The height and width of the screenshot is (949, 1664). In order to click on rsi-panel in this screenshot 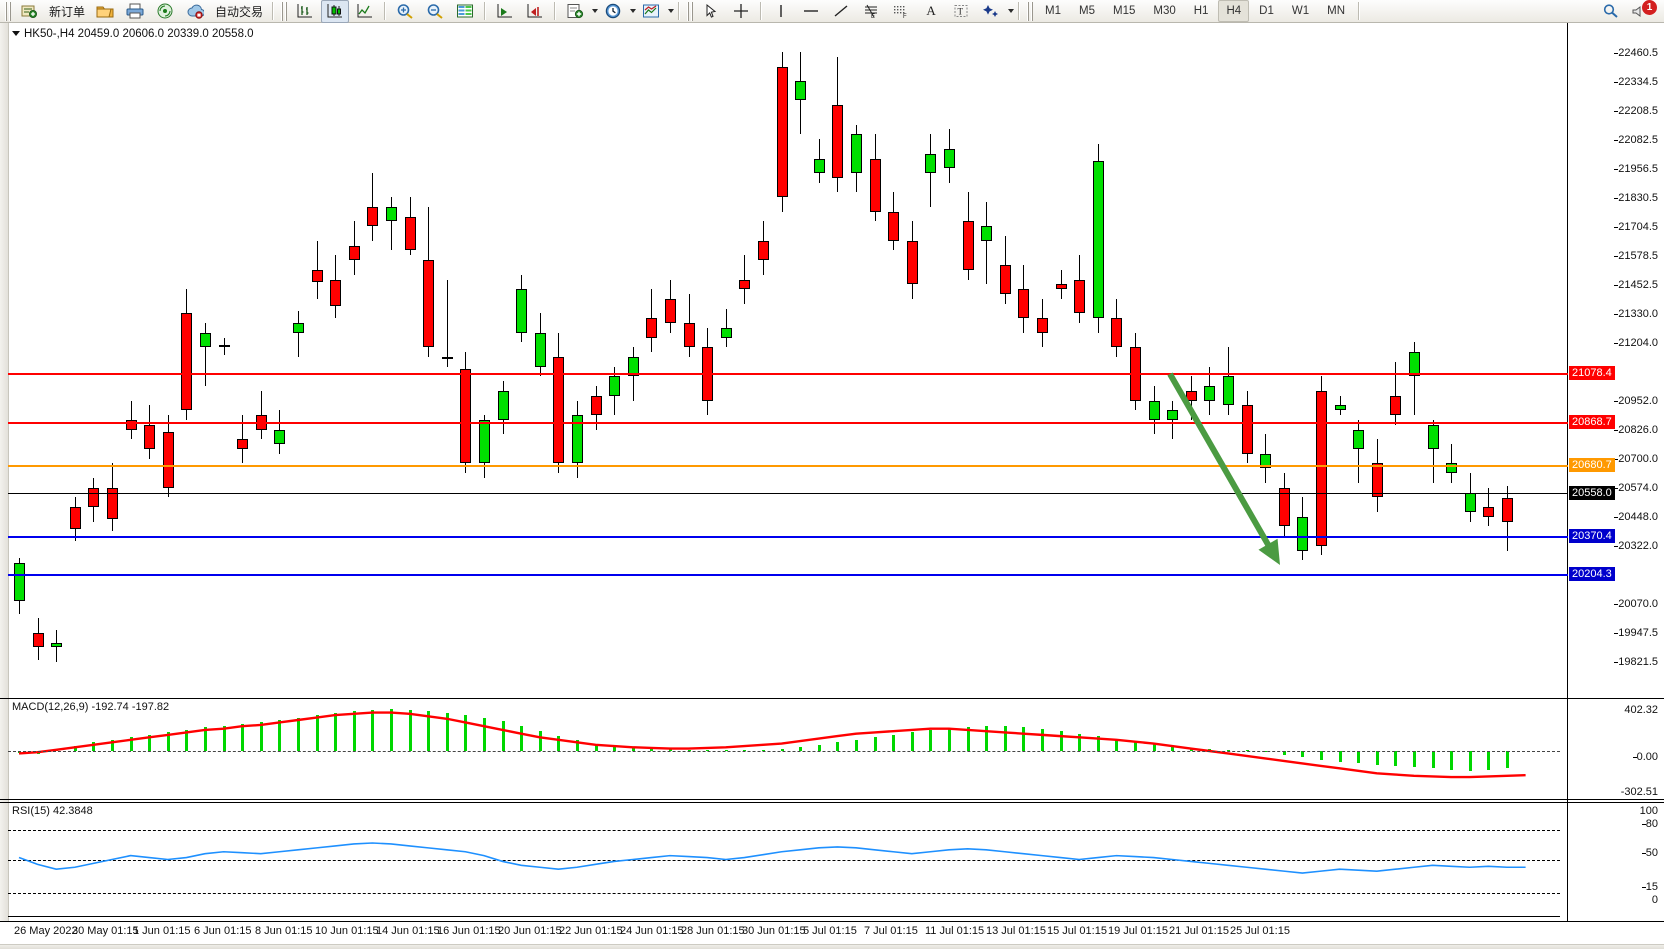, I will do `click(784, 860)`.